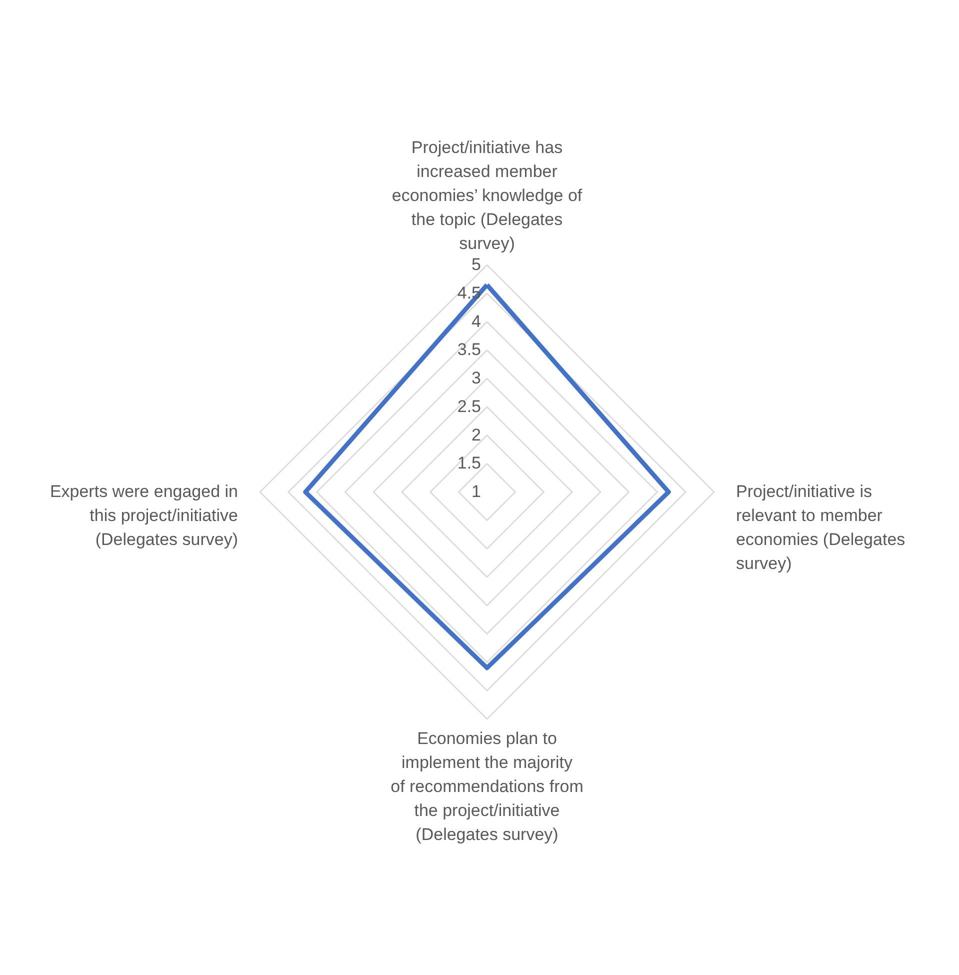 This screenshot has width=959, height=975. Describe the element at coordinates (476, 491) in the screenshot. I see `y-tick-label: 1` at that location.